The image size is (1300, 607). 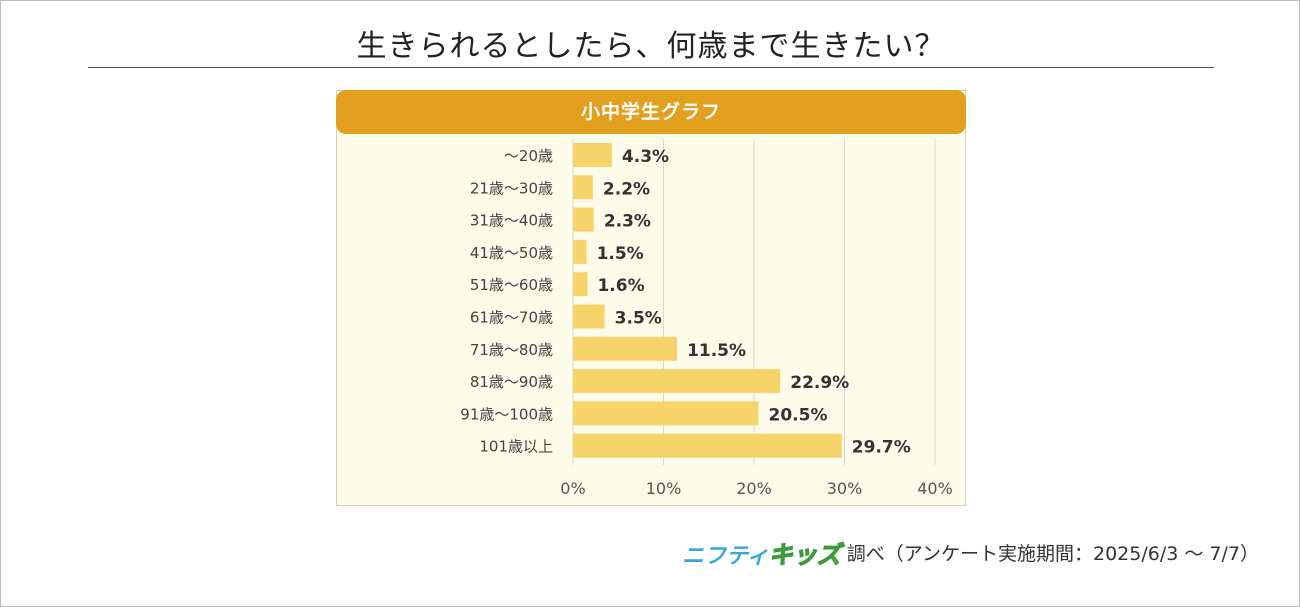 I want to click on x-tick-label: 40%, so click(x=935, y=488).